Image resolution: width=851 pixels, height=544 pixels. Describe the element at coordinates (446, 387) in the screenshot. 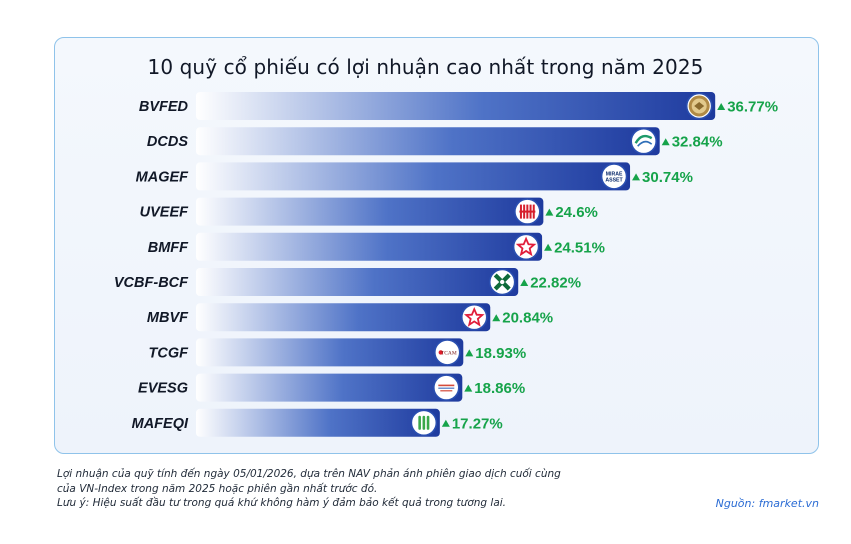

I see `evesg-logo-icon` at that location.